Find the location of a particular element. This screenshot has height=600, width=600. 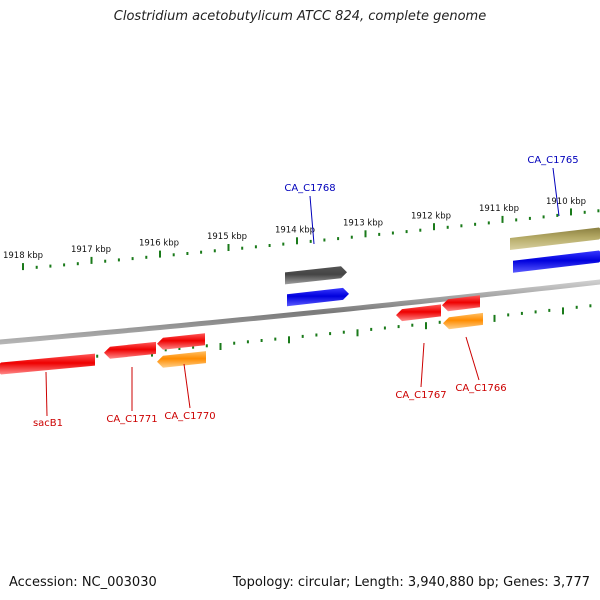

ruler-label: 1918 kbp is located at coordinates (23, 256).